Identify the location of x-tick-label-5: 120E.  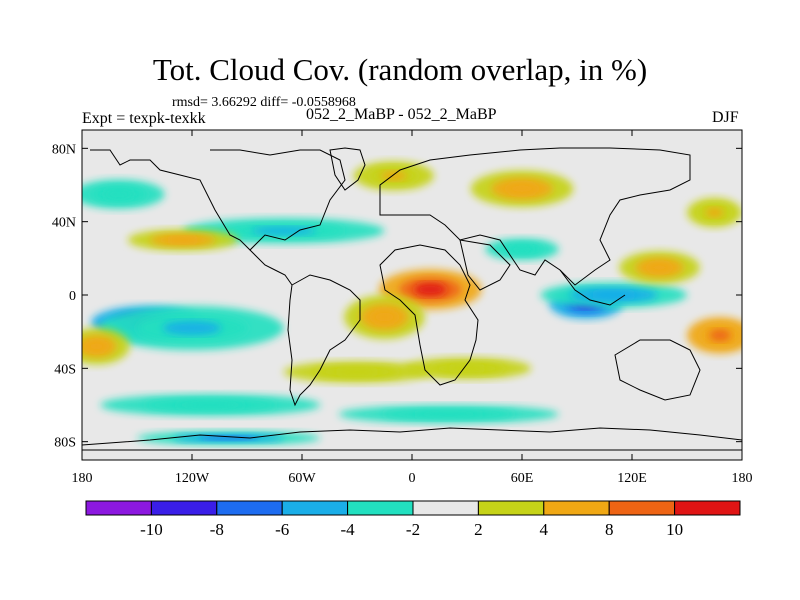
(632, 478).